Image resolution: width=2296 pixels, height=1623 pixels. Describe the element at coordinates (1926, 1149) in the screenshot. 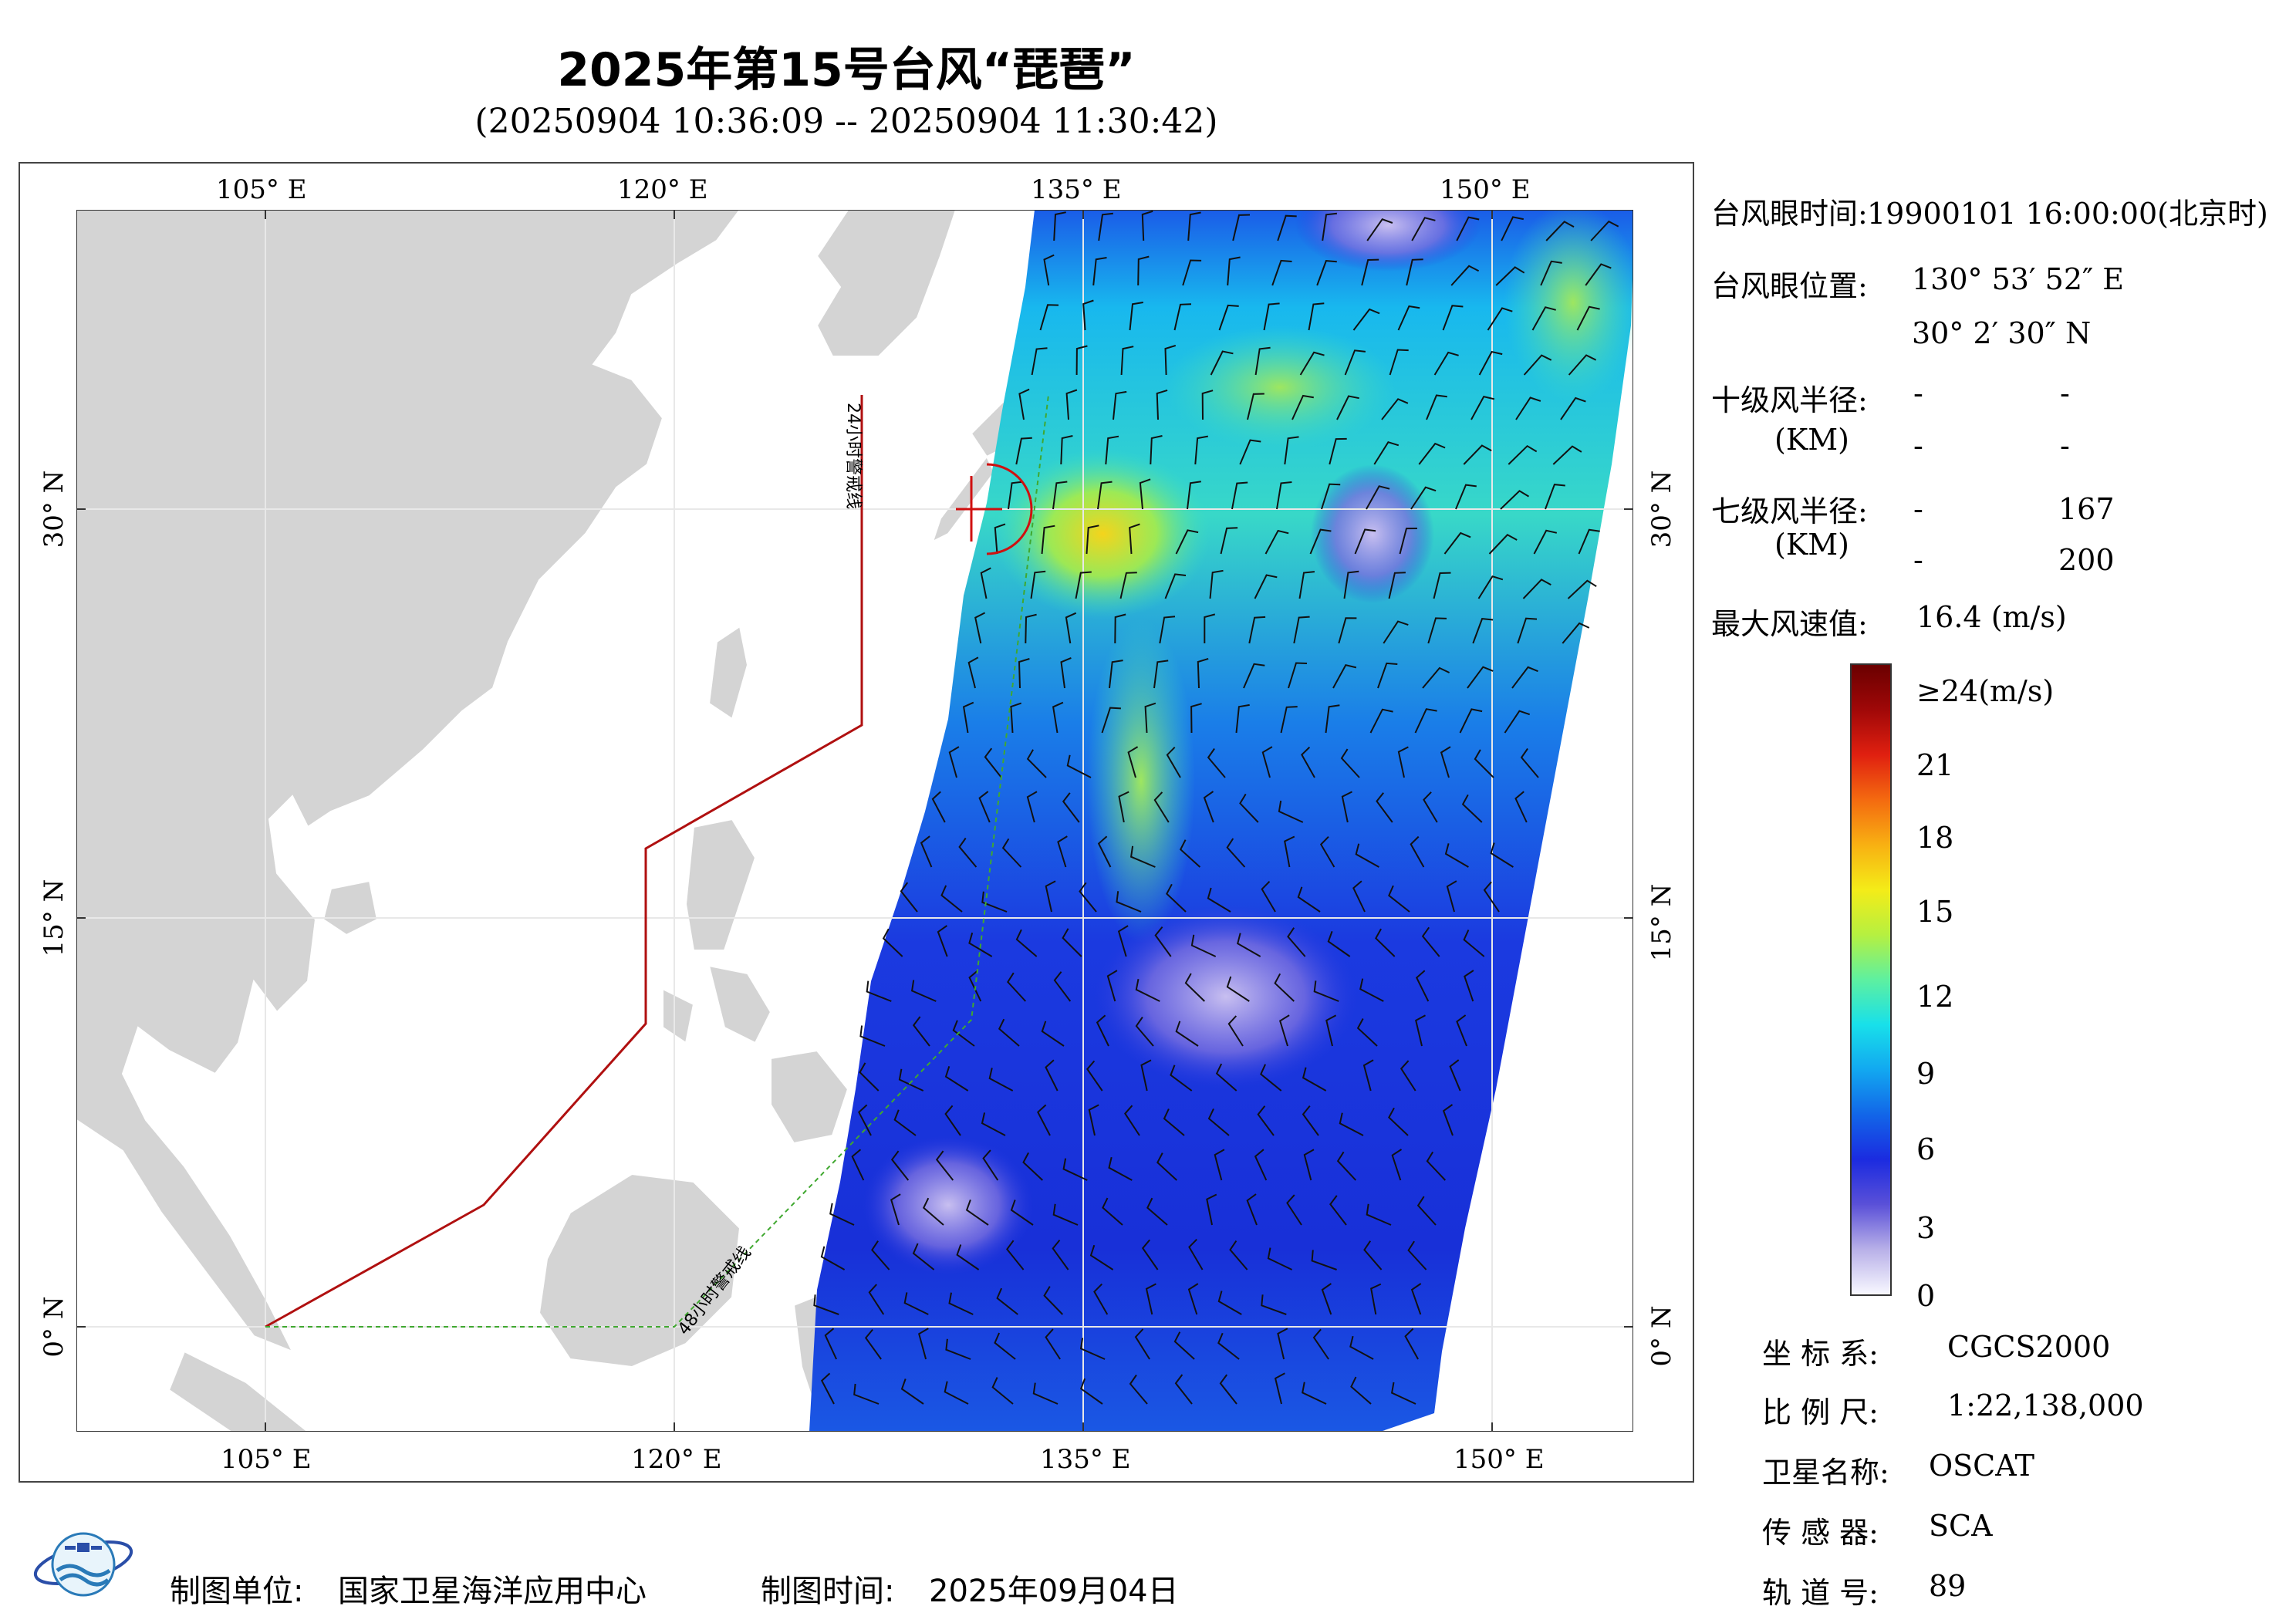

I see `colorbar-label-6: 6` at that location.